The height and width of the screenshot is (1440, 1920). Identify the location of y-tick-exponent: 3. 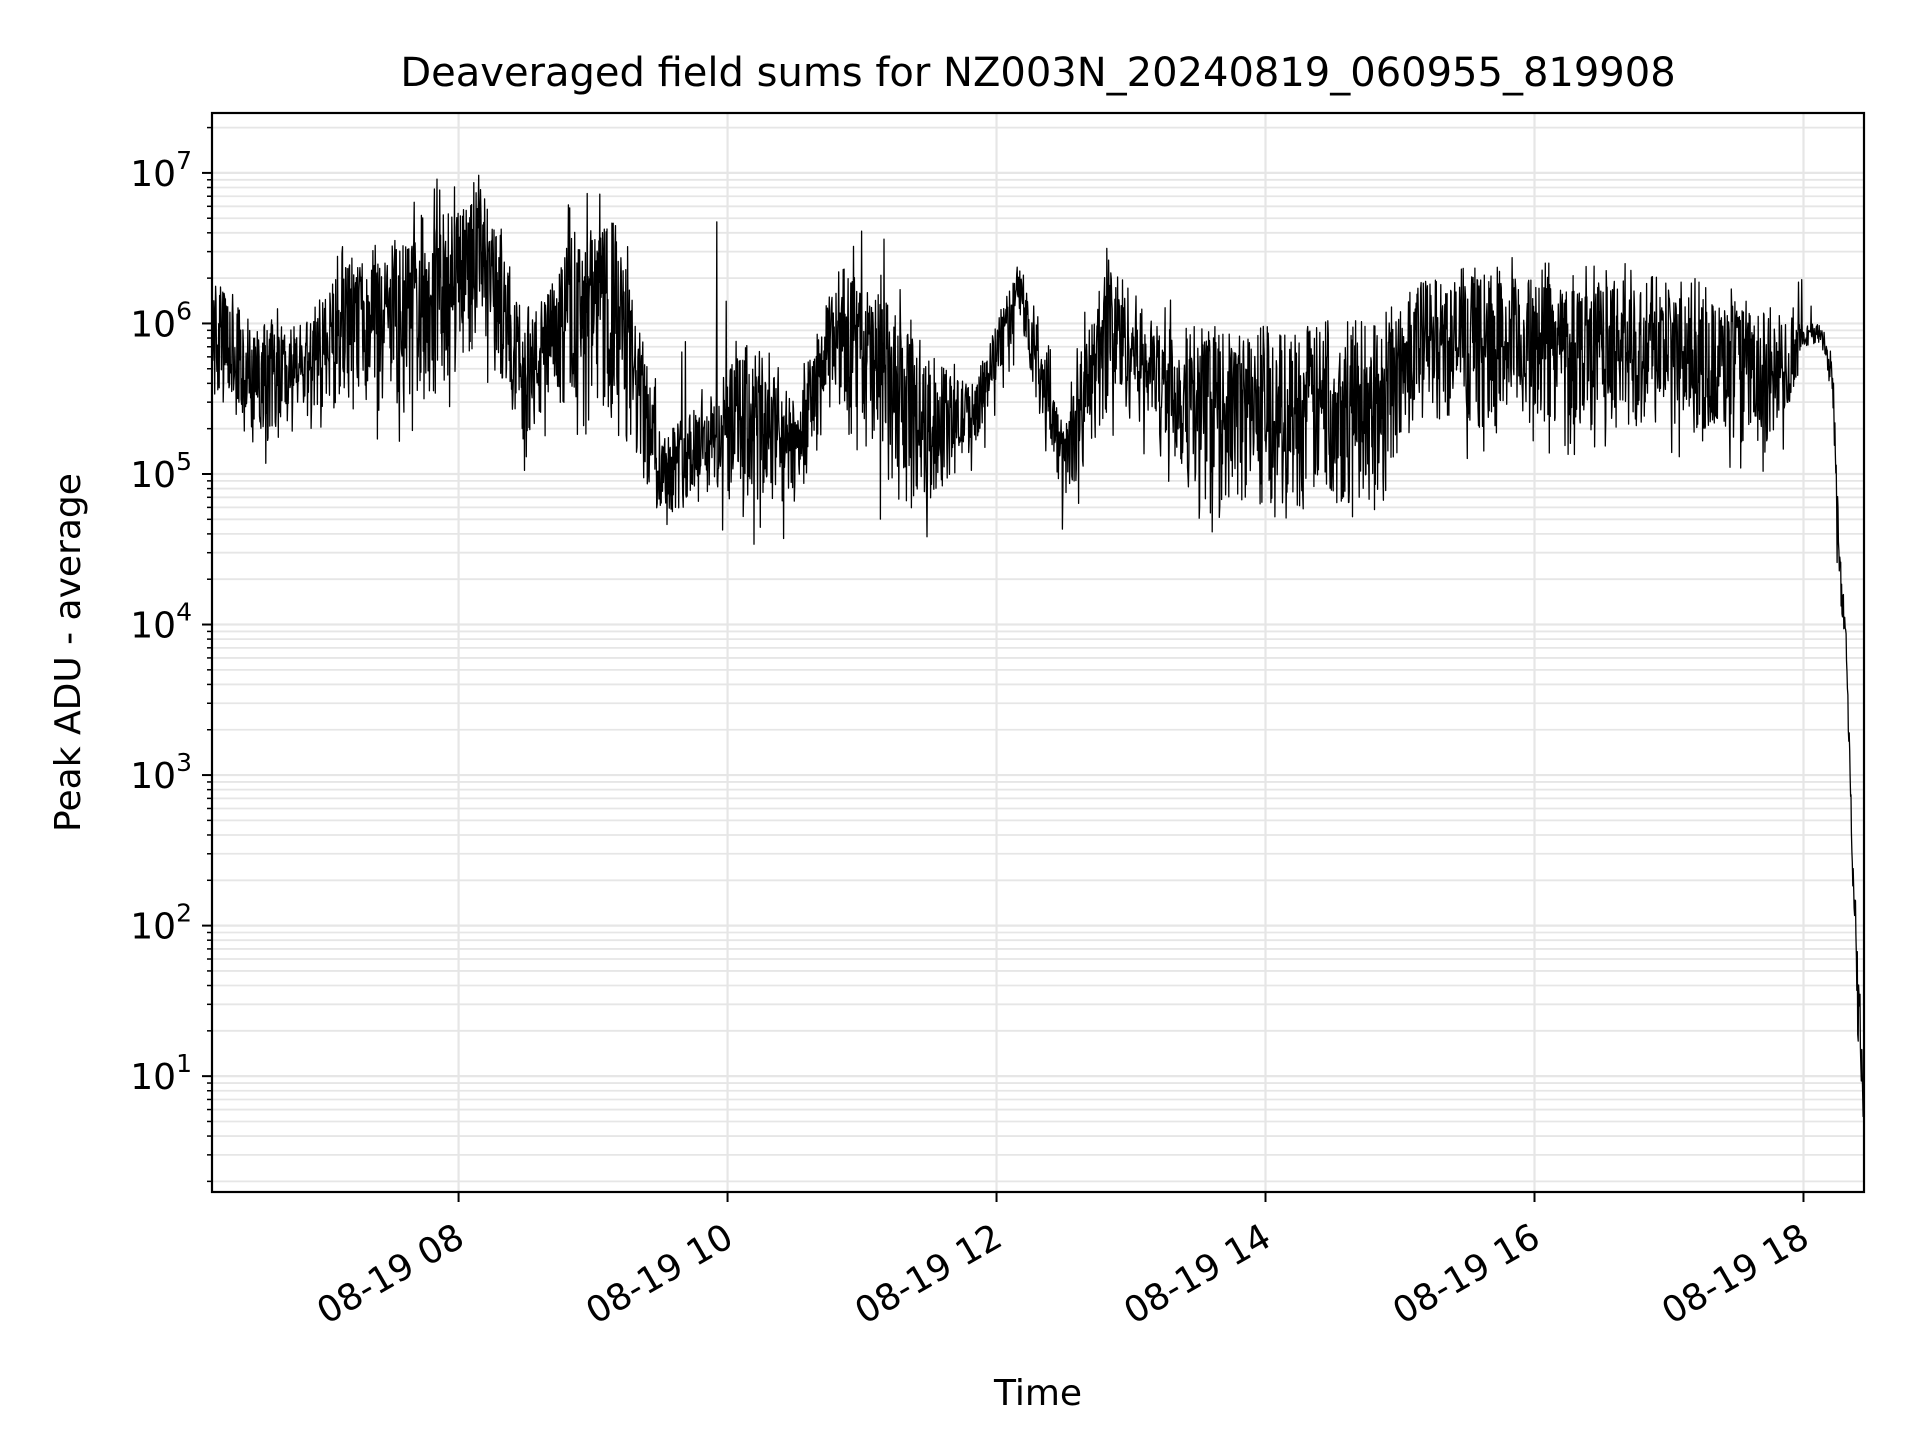
(184, 762).